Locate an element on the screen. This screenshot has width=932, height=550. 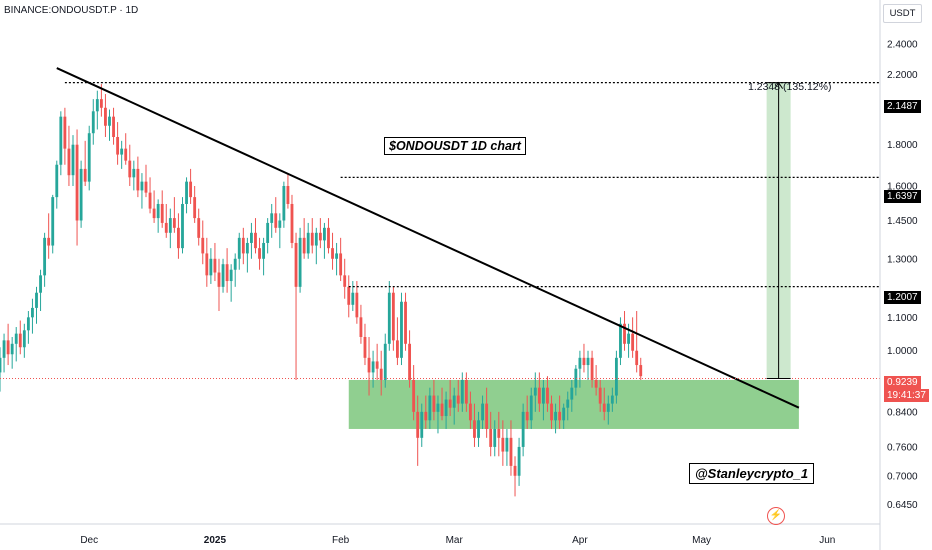
price-tick-label: 1.3000 is located at coordinates (902, 259).